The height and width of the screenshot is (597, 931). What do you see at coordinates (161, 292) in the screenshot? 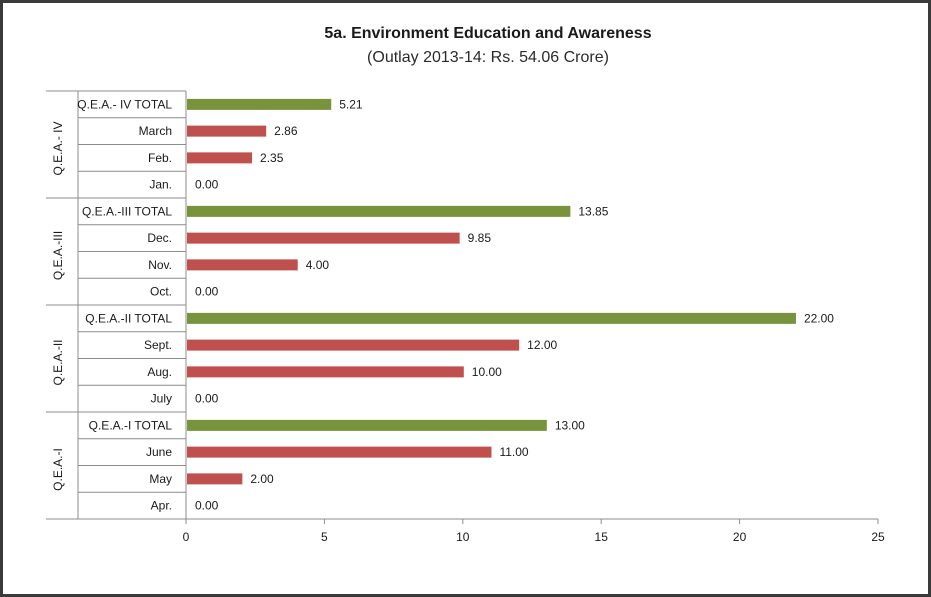
I see `category-label: Oct.` at bounding box center [161, 292].